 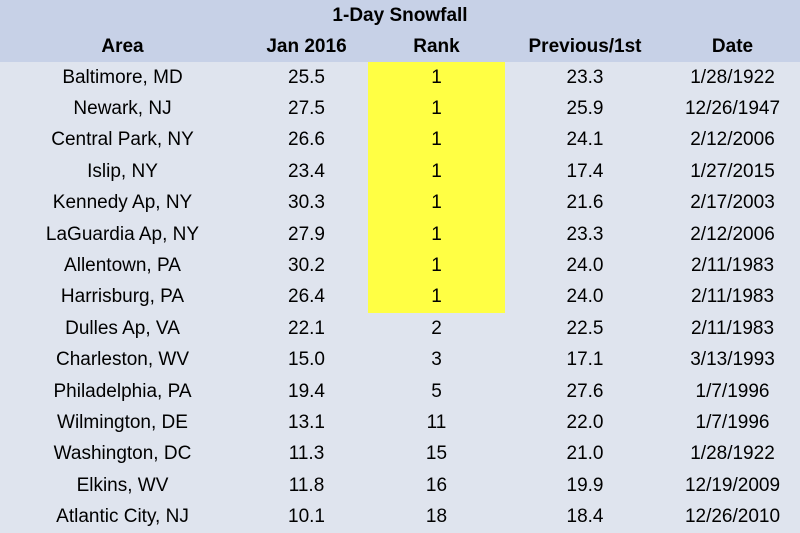 What do you see at coordinates (122, 328) in the screenshot?
I see `table-cell: Dulles Ap, VA` at bounding box center [122, 328].